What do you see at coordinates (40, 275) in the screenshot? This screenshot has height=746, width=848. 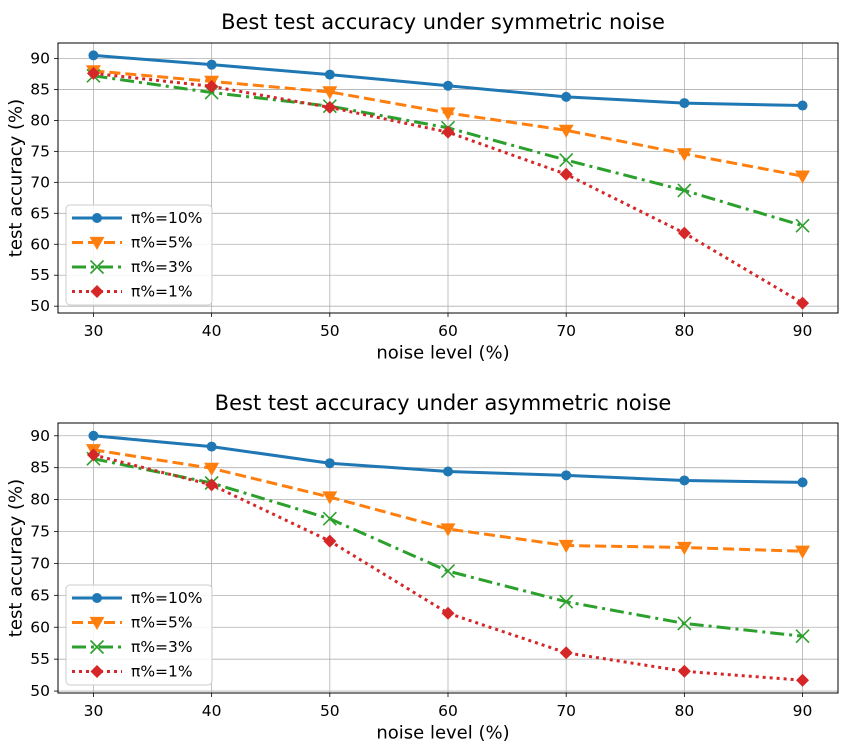 I see `y-tick-label: 55` at bounding box center [40, 275].